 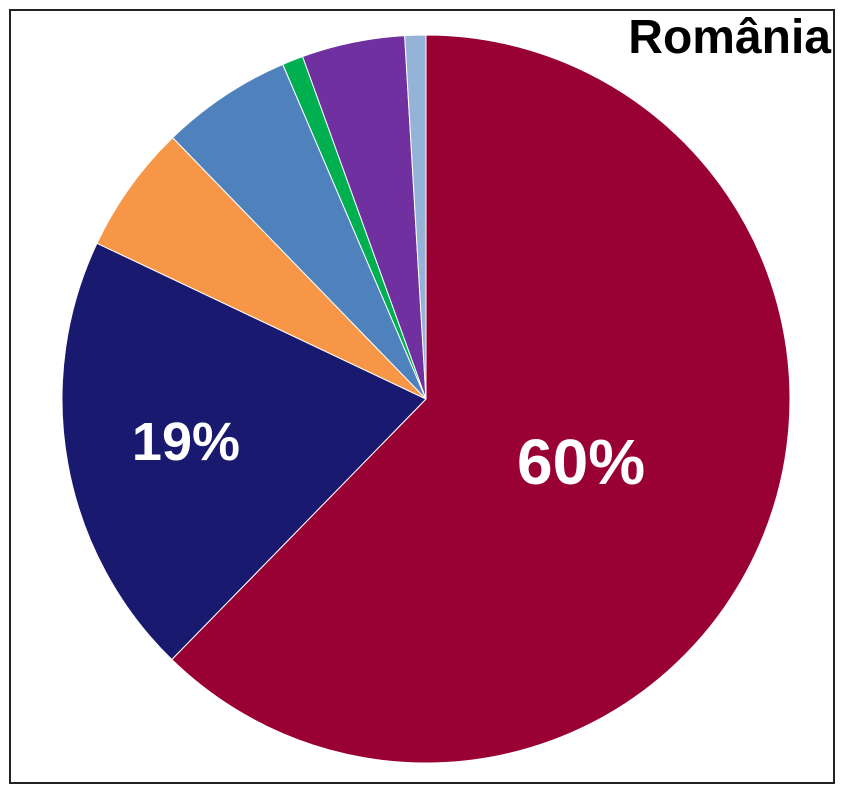 What do you see at coordinates (186, 442) in the screenshot?
I see `slice-label-2: 19%` at bounding box center [186, 442].